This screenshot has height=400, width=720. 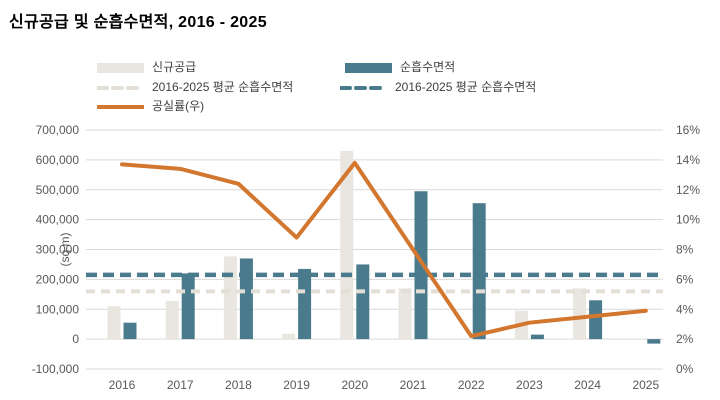 I want to click on x-tick-label-2019: 2019, so click(x=296, y=385).